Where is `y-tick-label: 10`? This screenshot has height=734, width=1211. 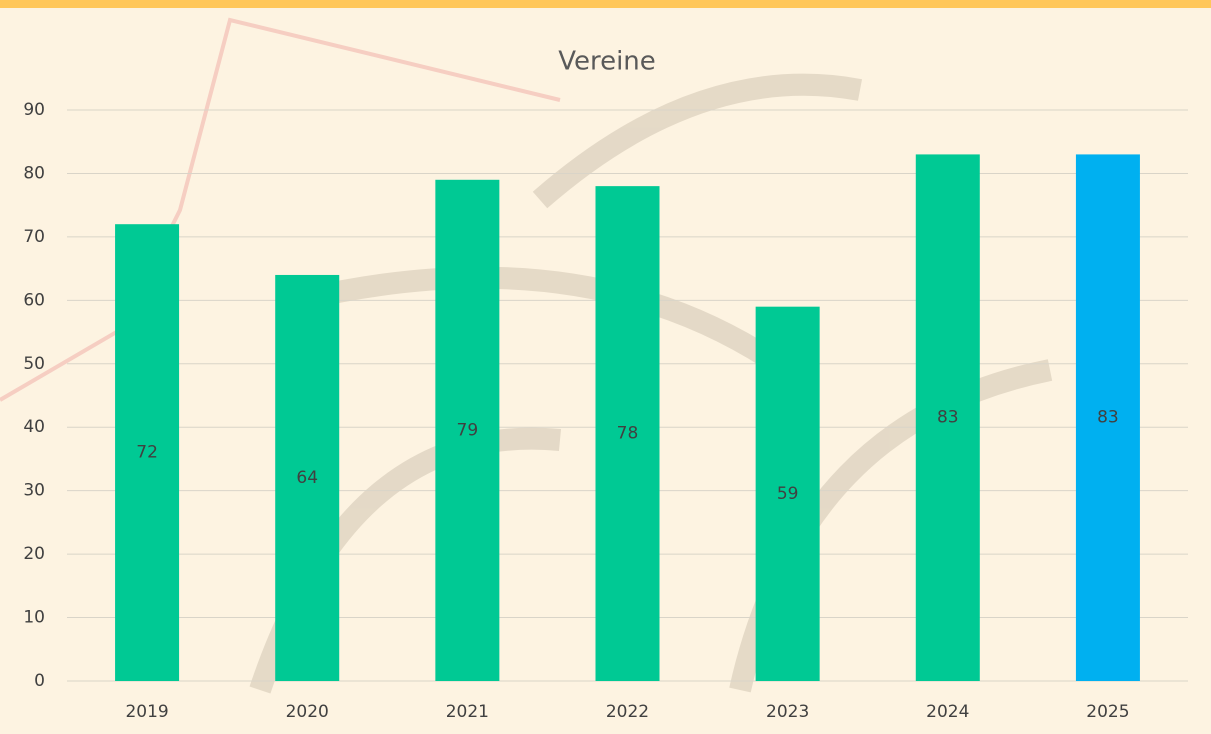
y-tick-label: 10 is located at coordinates (34, 618).